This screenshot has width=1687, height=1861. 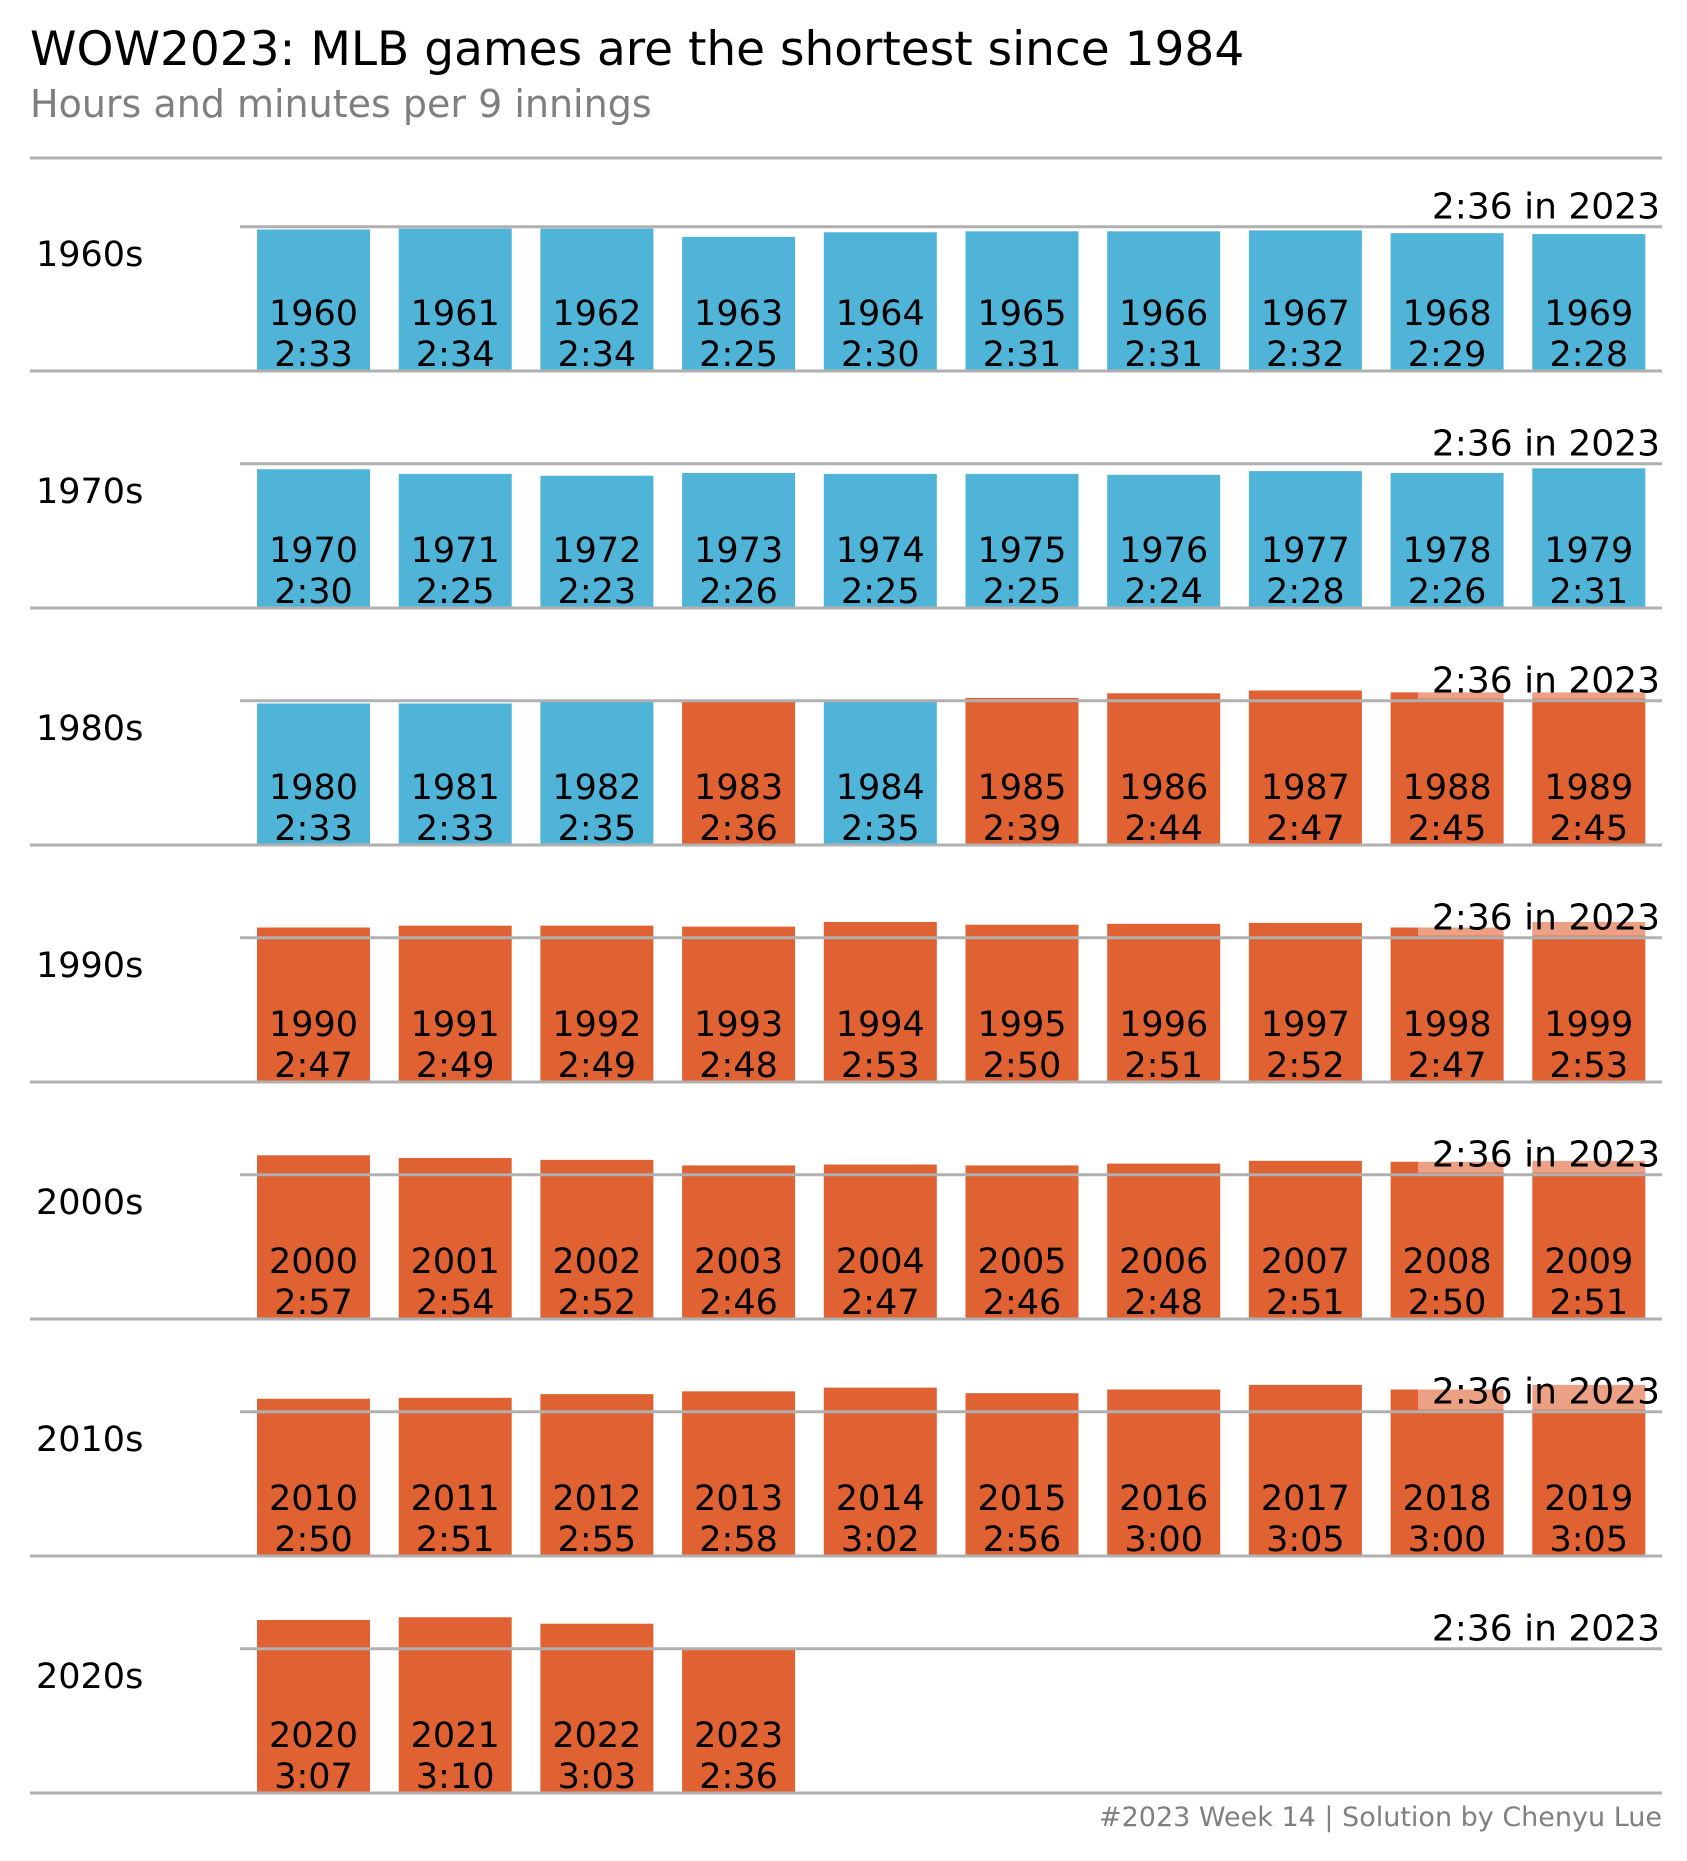 I want to click on bar-1985, so click(x=1022, y=771).